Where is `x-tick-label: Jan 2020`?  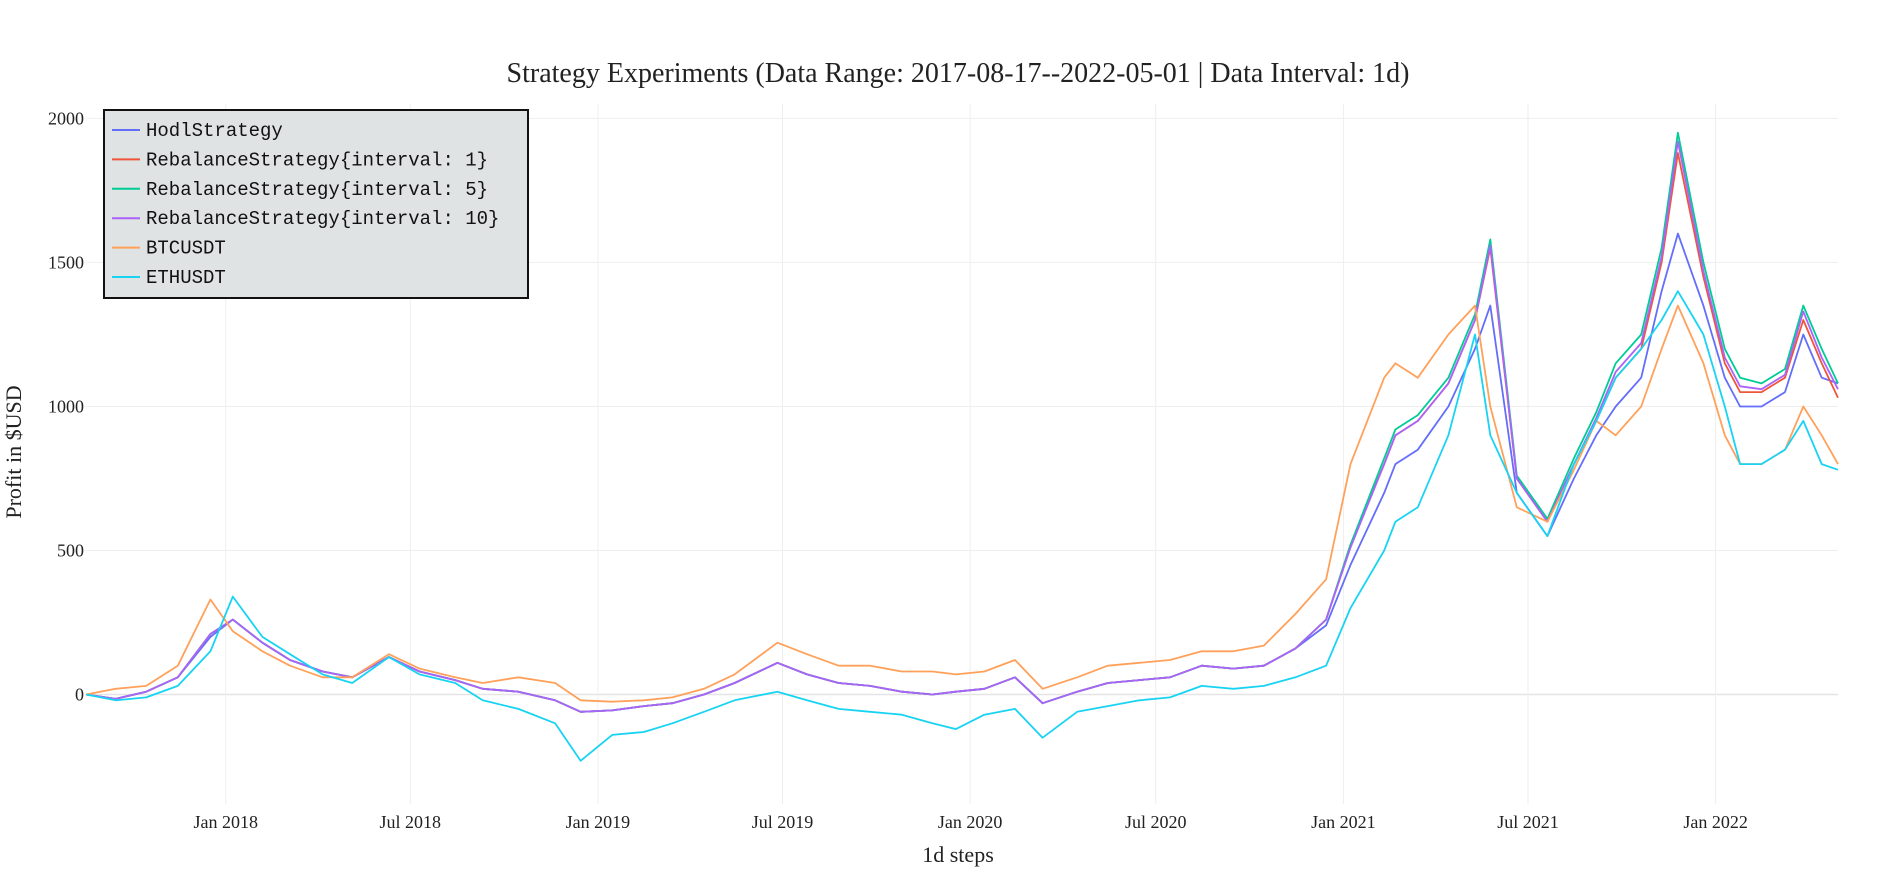
x-tick-label: Jan 2020 is located at coordinates (970, 822).